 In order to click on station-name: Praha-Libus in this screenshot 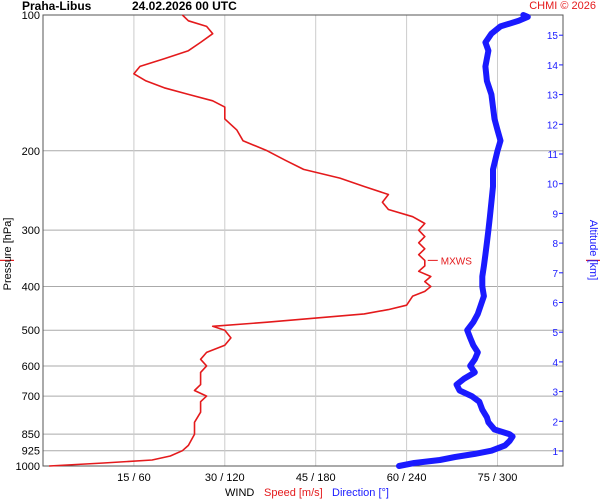, I will do `click(57, 6)`.